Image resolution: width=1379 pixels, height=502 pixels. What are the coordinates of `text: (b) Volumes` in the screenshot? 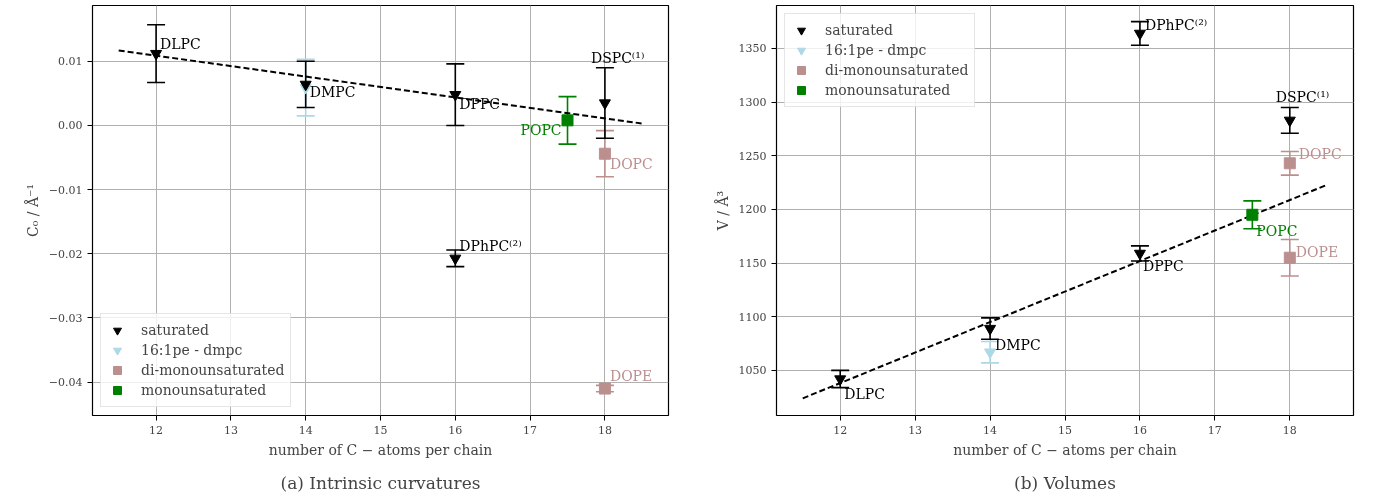 It's located at (1065, 482).